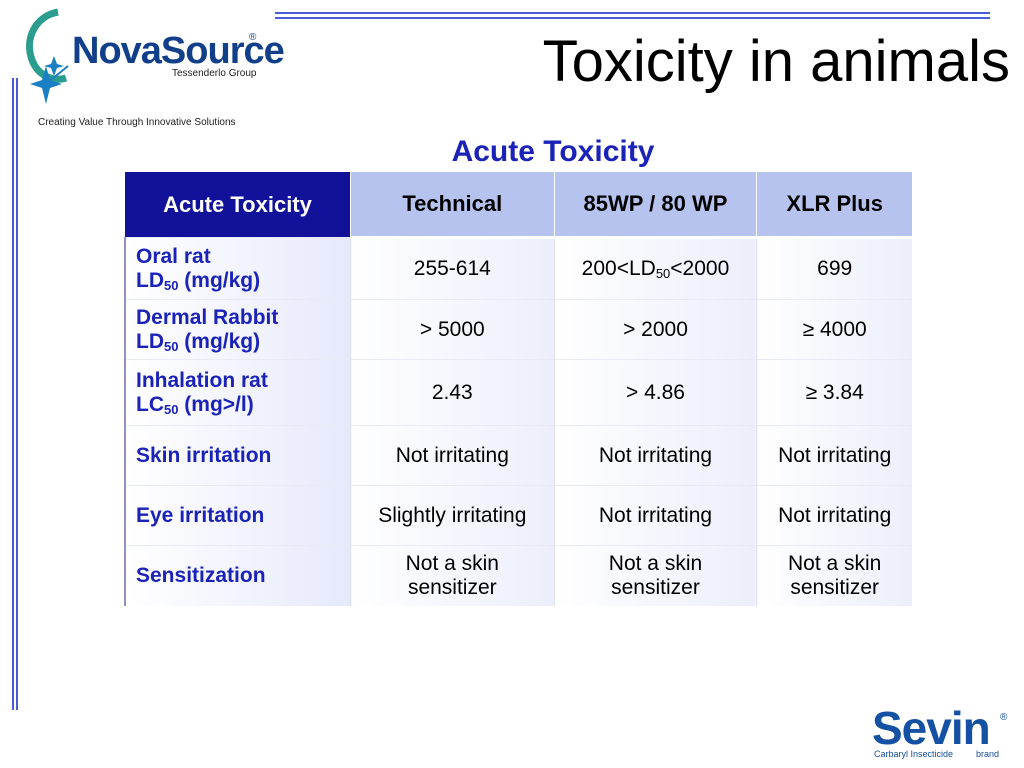  What do you see at coordinates (452, 268) in the screenshot?
I see `cell-technical: 255-614` at bounding box center [452, 268].